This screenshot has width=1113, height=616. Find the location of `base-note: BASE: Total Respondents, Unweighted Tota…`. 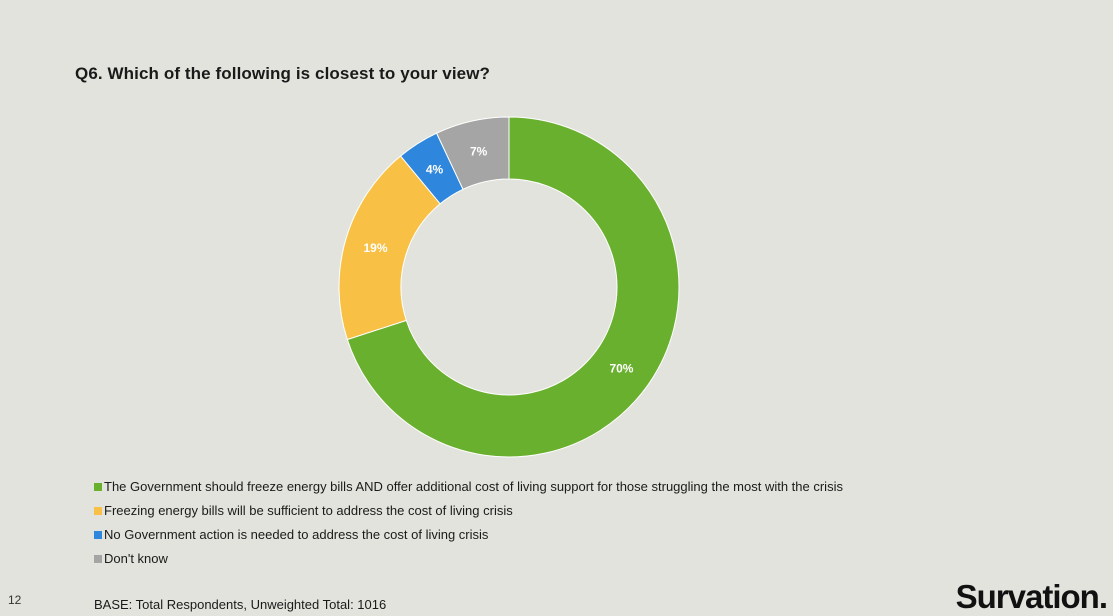

base-note: BASE: Total Respondents, Unweighted Tota… is located at coordinates (240, 604).